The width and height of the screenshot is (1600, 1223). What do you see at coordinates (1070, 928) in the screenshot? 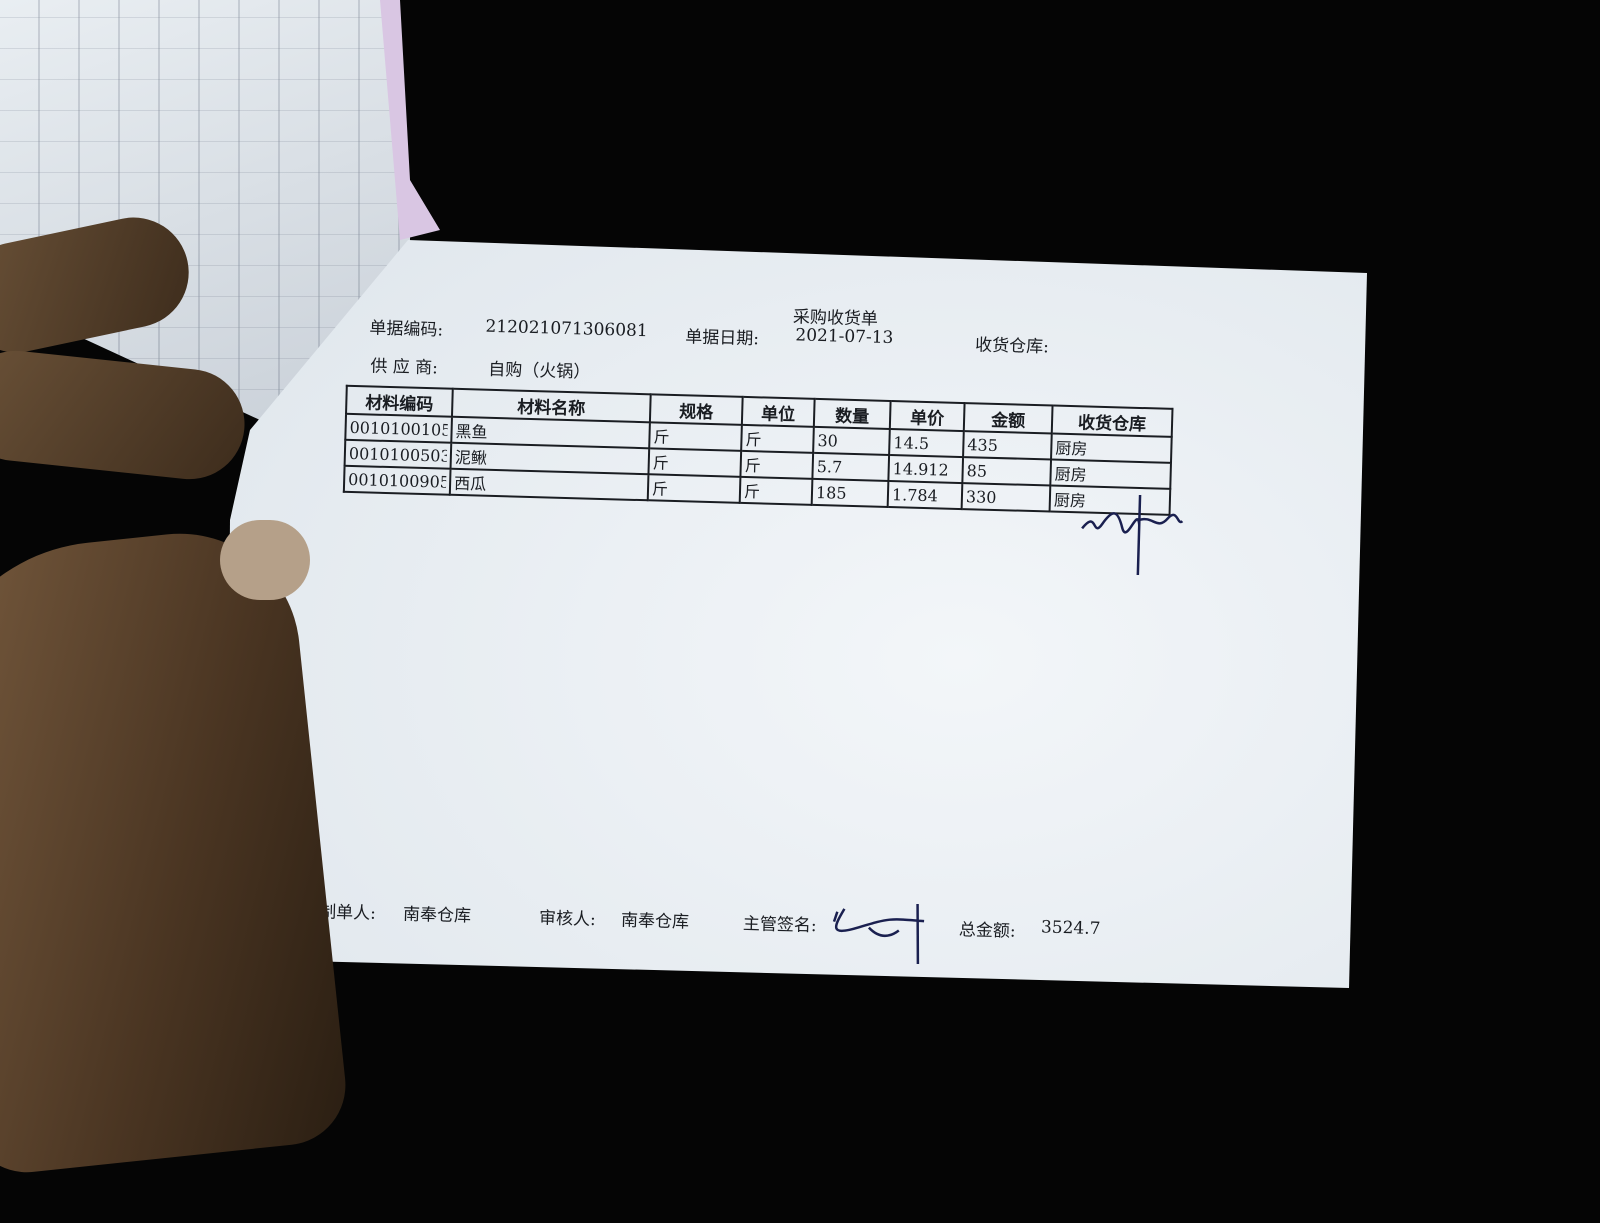
I see `total-amount: 3524.7` at bounding box center [1070, 928].